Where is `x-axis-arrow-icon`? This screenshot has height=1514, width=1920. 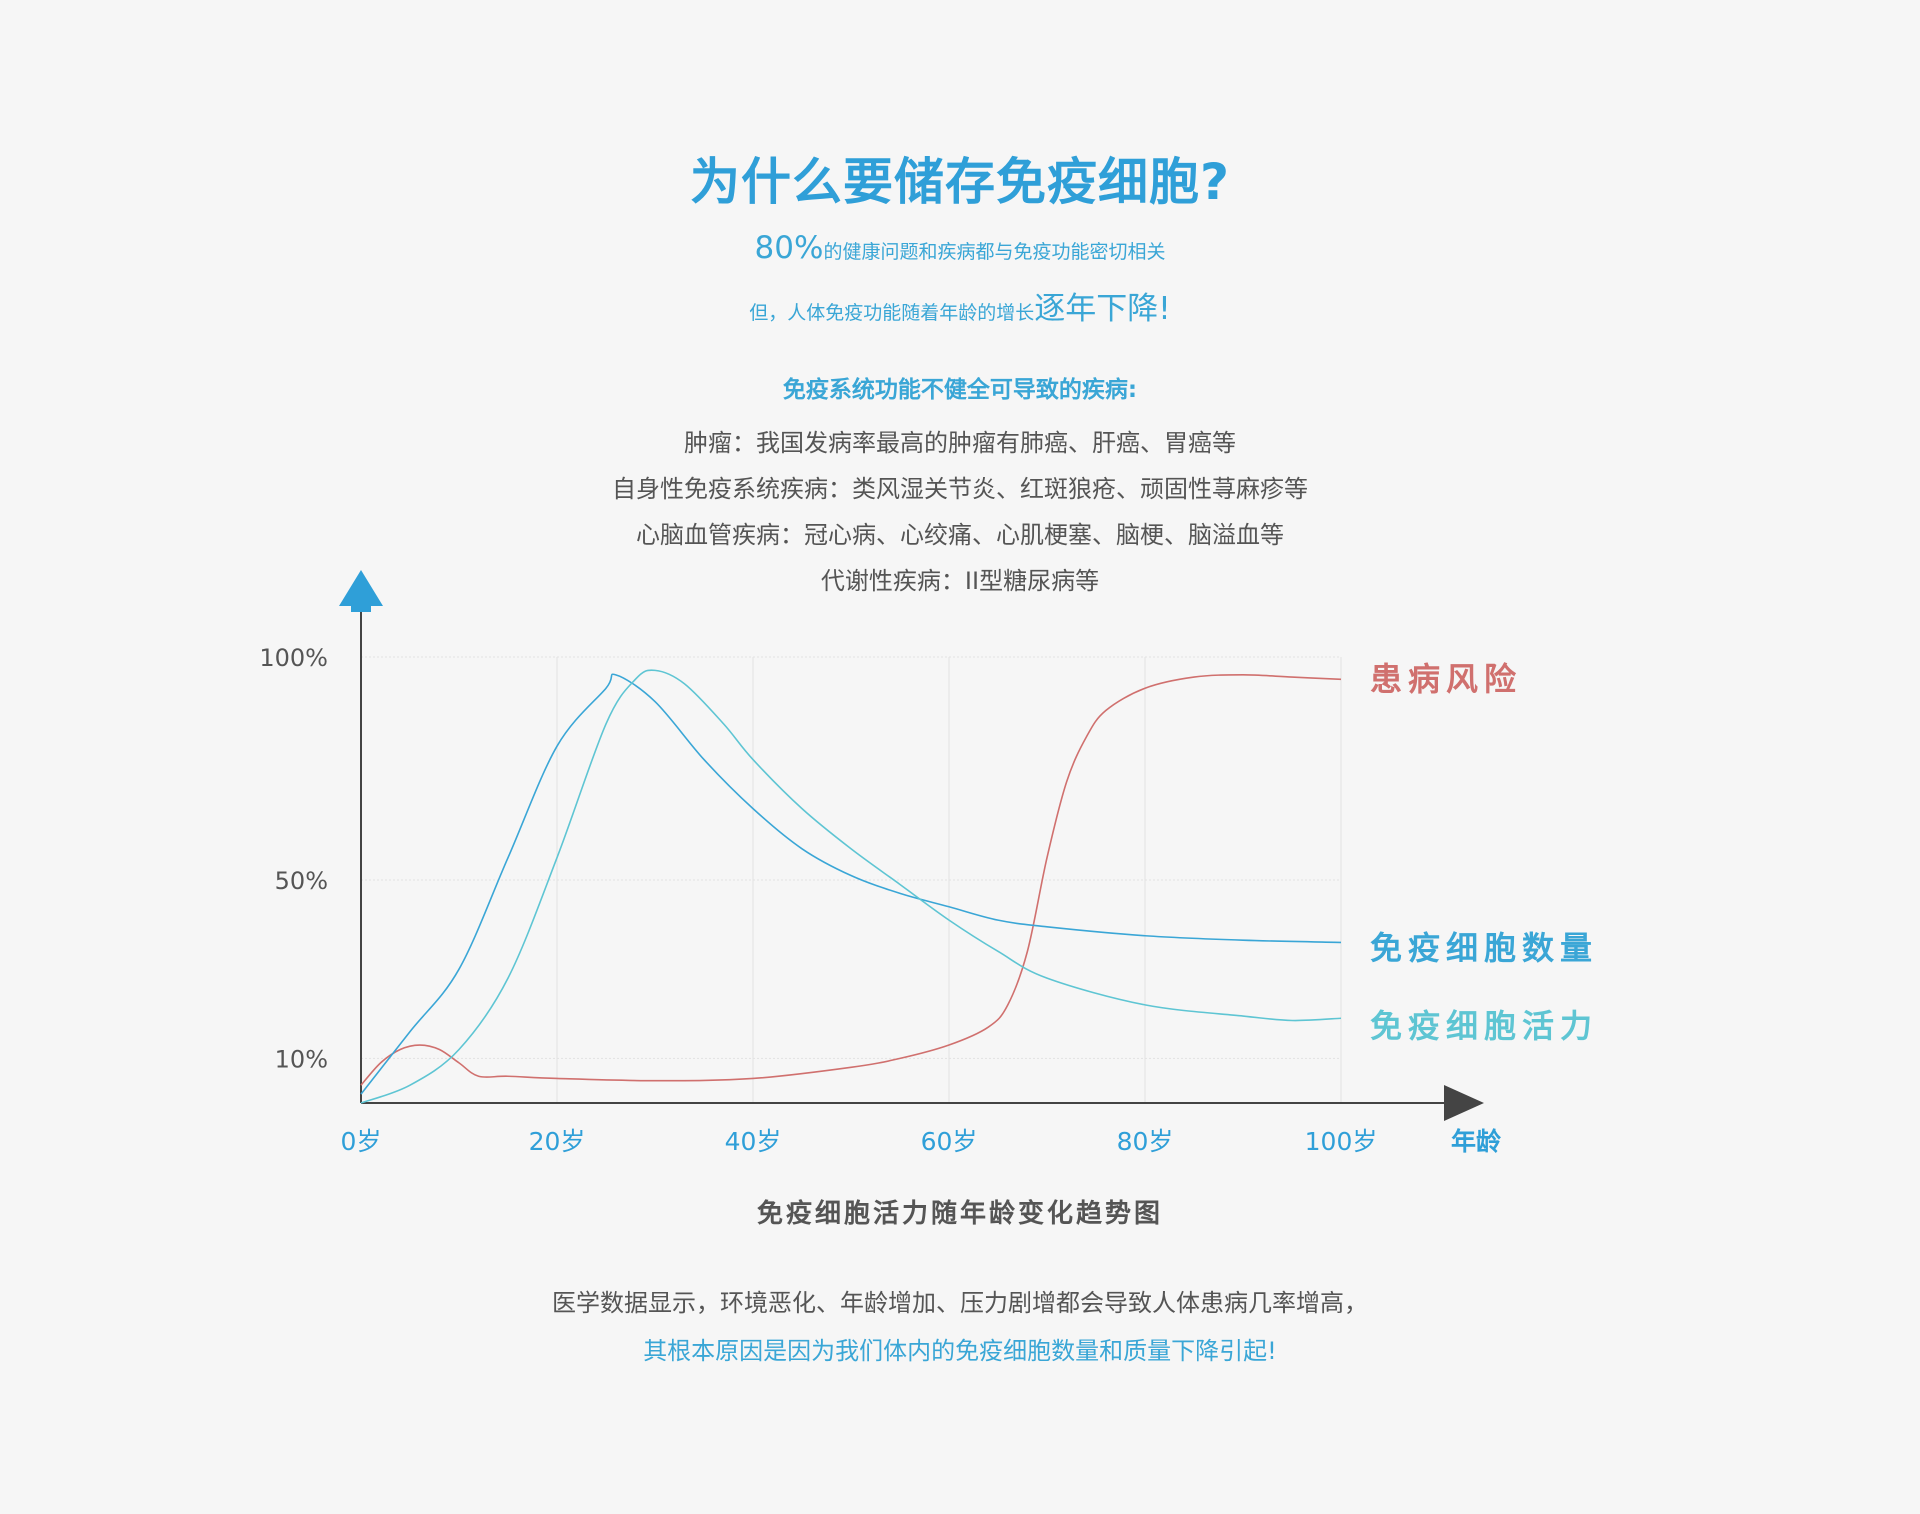 x-axis-arrow-icon is located at coordinates (1464, 1103).